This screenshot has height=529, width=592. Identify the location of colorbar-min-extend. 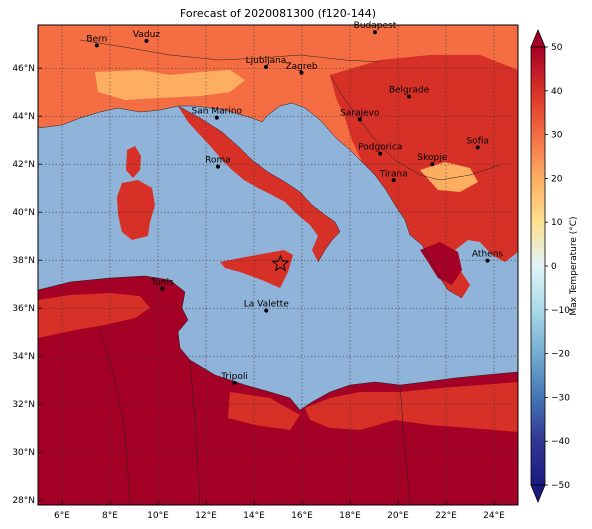
(538, 494).